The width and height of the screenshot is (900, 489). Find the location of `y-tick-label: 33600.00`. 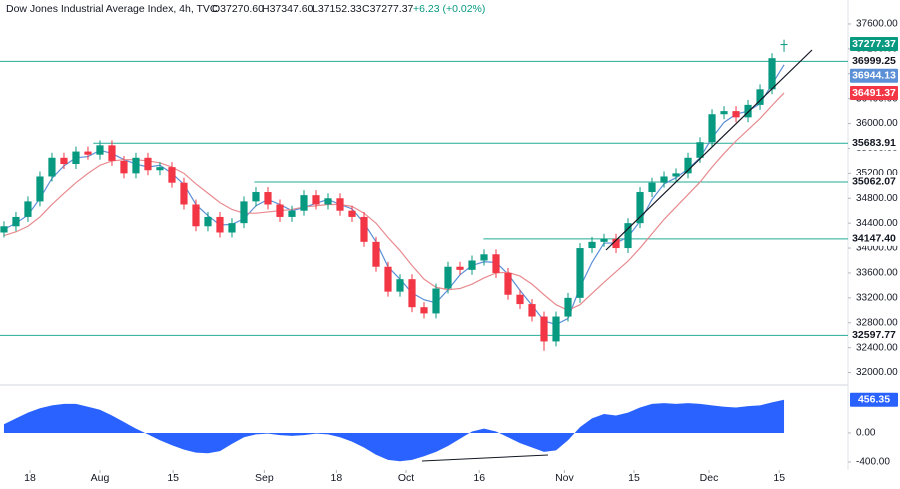

y-tick-label: 33600.00 is located at coordinates (877, 273).